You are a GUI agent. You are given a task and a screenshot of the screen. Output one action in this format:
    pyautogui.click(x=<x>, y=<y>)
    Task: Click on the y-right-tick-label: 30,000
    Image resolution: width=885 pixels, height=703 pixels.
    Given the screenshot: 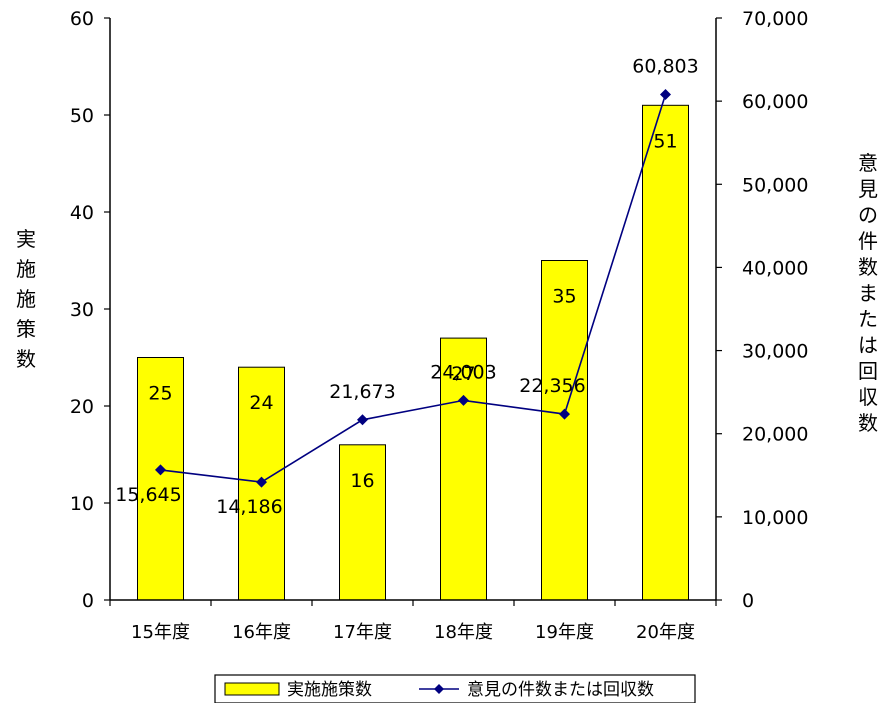 What is the action you would take?
    pyautogui.click(x=775, y=352)
    